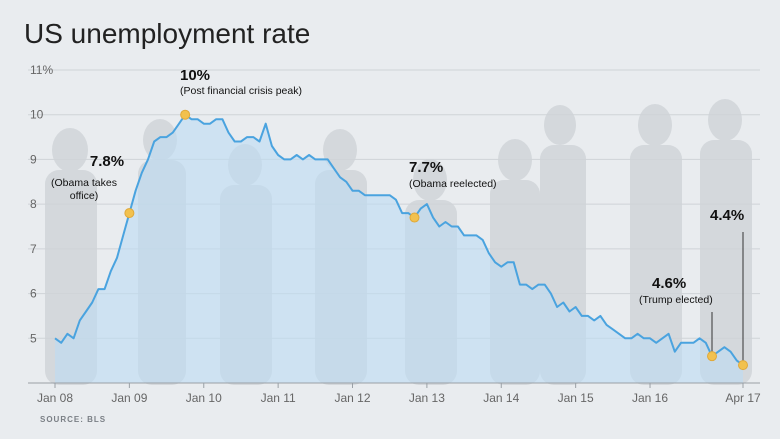  Describe the element at coordinates (33, 338) in the screenshot. I see `y-tick-label: 5` at that location.